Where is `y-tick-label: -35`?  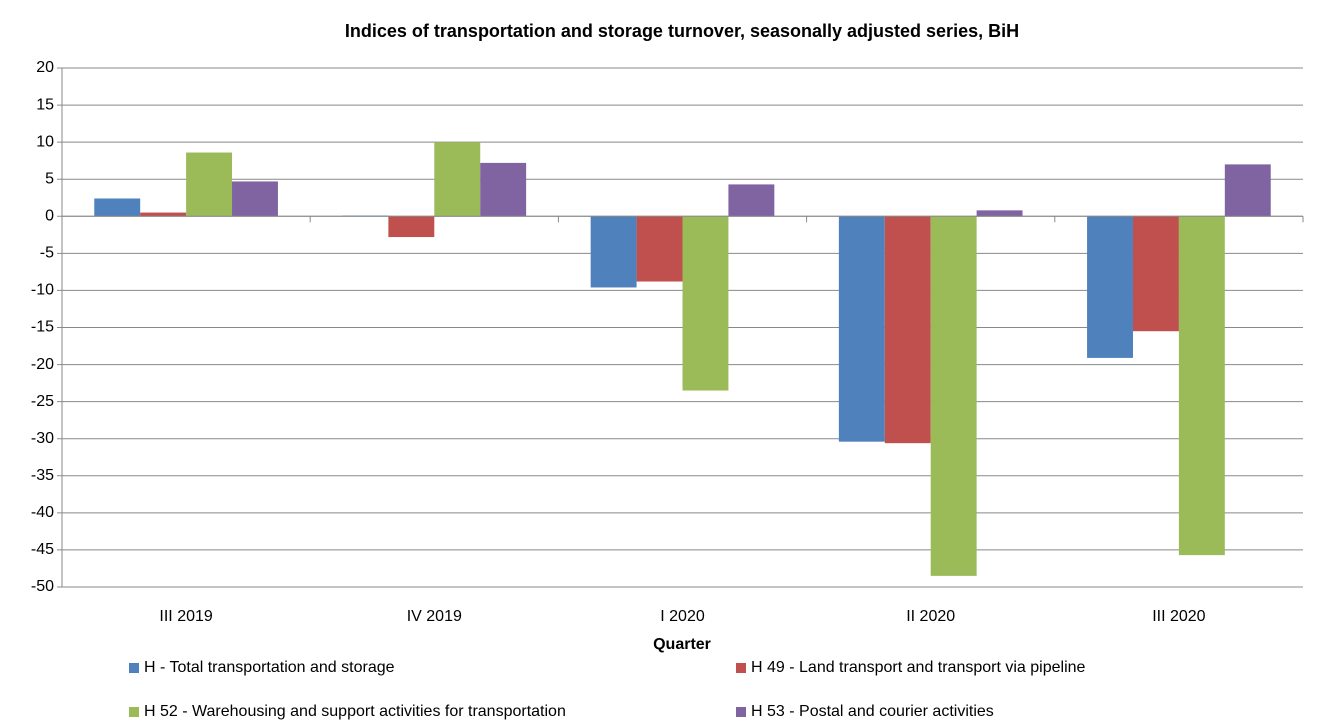
y-tick-label: -35 is located at coordinates (42, 475).